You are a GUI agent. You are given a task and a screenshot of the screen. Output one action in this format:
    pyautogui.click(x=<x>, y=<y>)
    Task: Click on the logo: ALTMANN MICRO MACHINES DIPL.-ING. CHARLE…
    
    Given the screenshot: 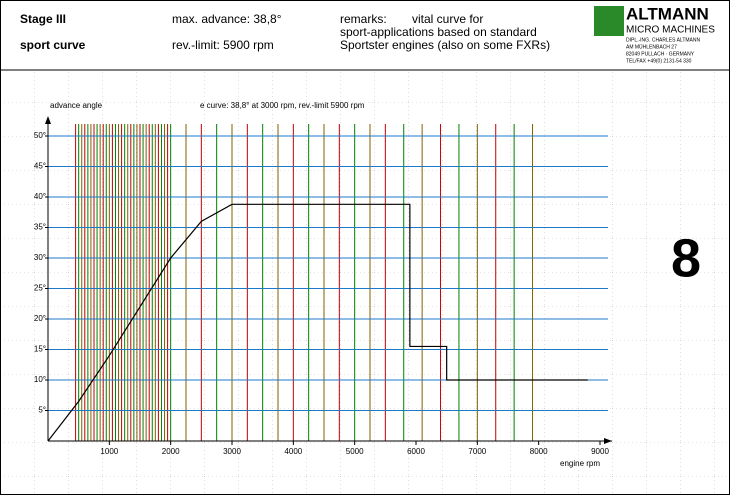 What is the action you would take?
    pyautogui.click(x=654, y=34)
    